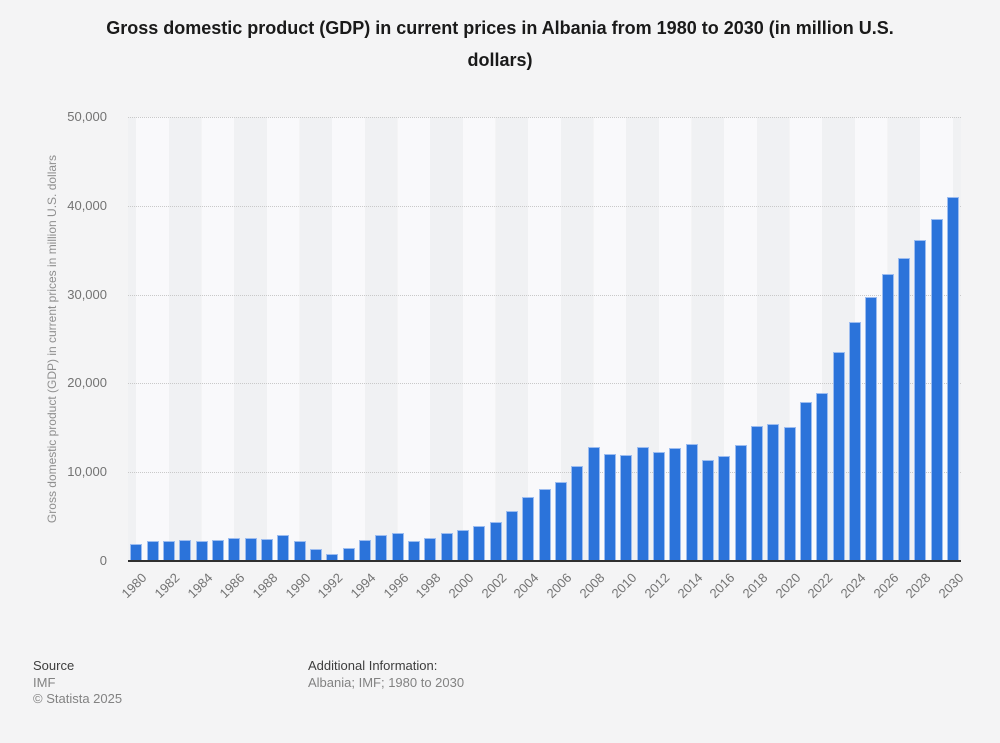  Describe the element at coordinates (707, 510) in the screenshot. I see `bar-2015` at that location.